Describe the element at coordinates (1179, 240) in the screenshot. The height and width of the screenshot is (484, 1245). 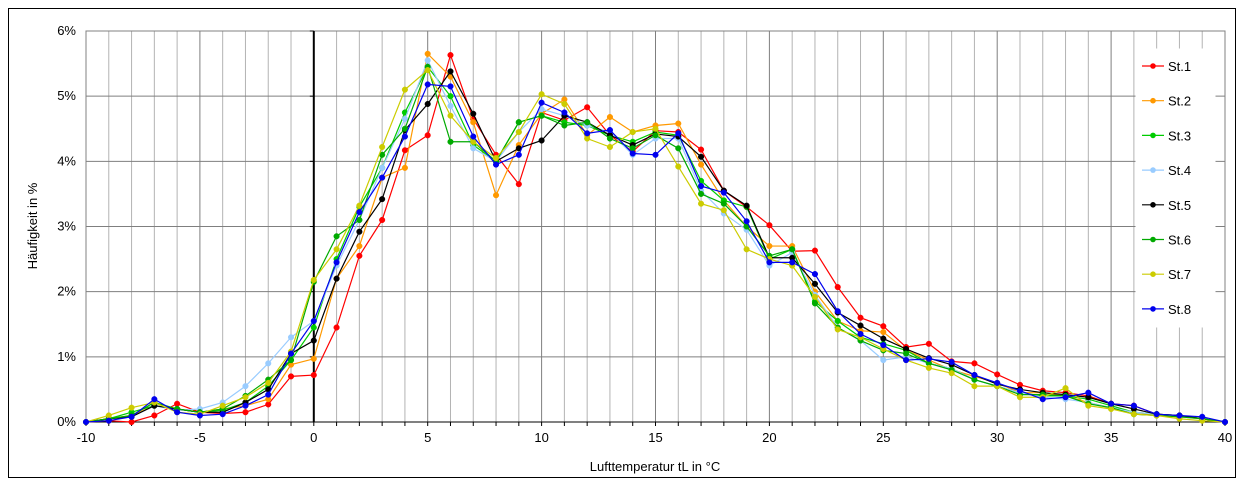
I see `legend-label: St.6` at that location.